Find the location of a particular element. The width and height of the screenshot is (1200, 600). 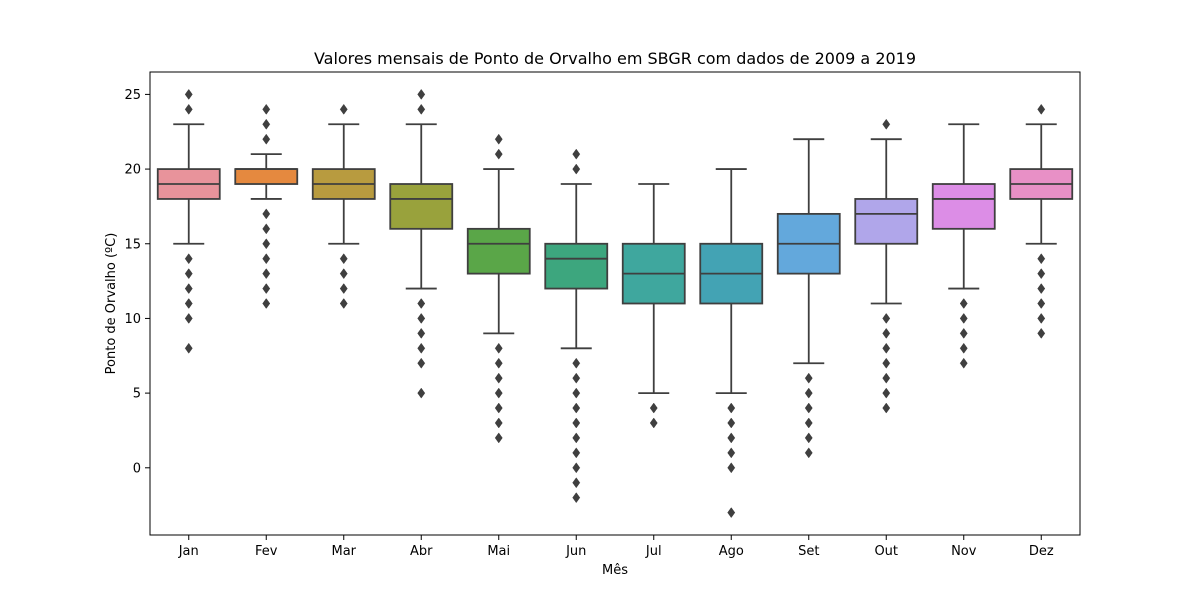

y-axis-label: Ponto de Orvalho (ºC) is located at coordinates (111, 304).